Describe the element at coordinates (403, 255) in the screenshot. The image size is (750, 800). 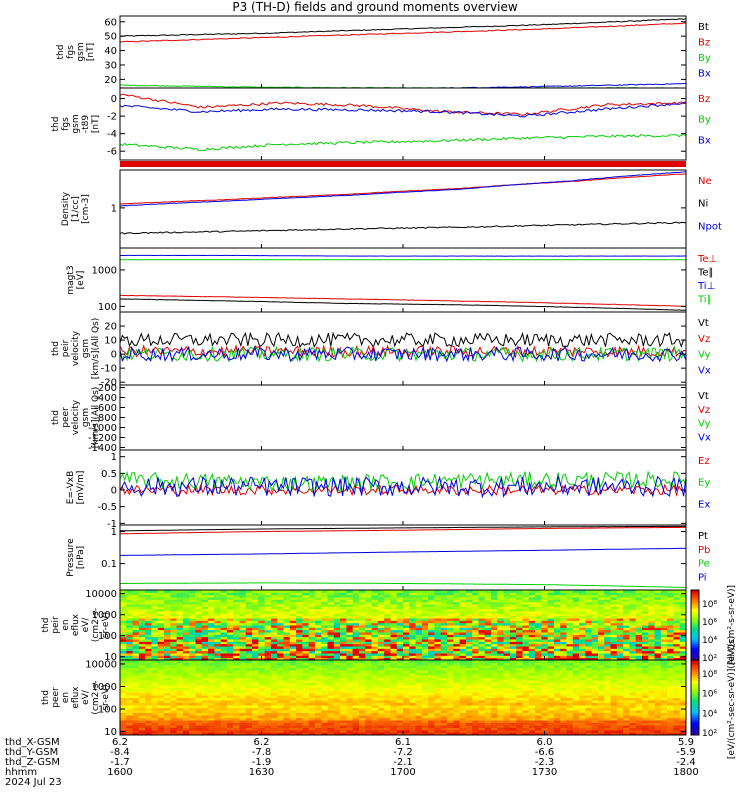
I see `series-line-Ti⊥` at that location.